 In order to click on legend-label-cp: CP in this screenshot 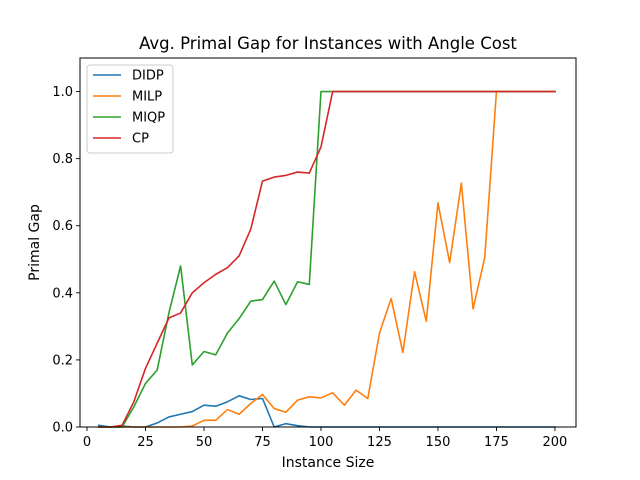, I will do `click(140, 139)`.